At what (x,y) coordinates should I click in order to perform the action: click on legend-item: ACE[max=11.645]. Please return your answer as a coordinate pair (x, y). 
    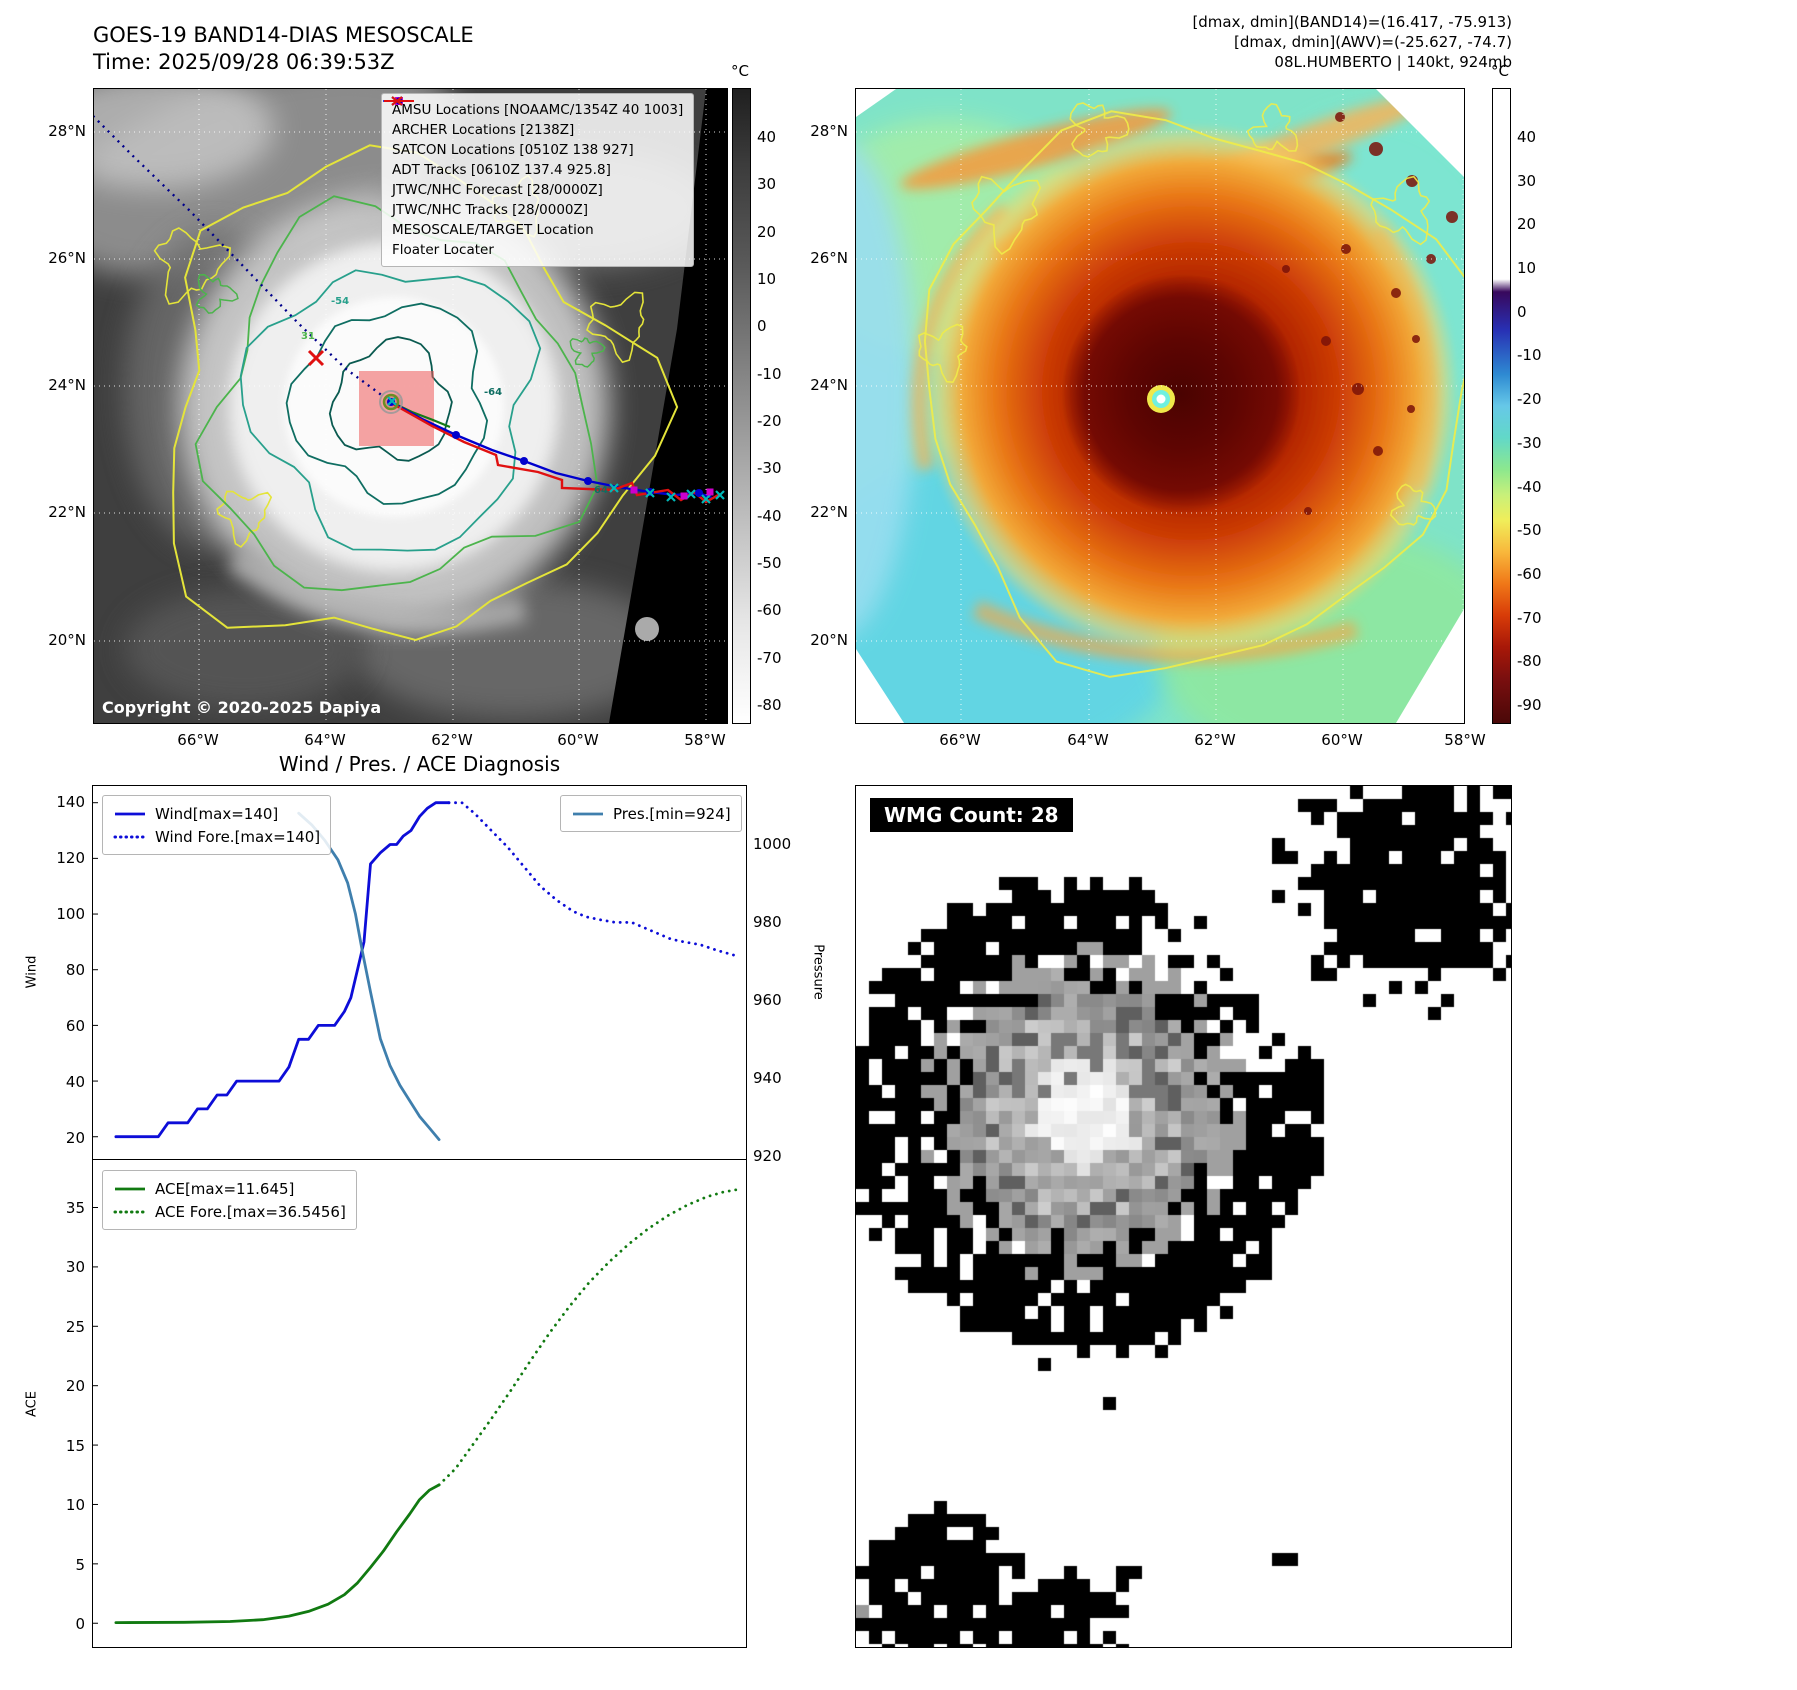
    Looking at the image, I should click on (229, 1188).